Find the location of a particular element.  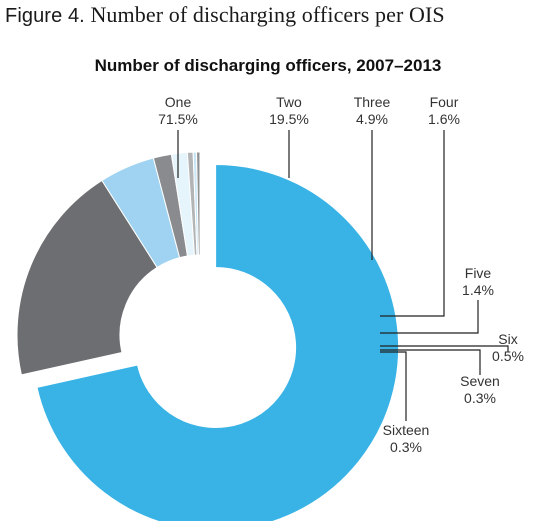

slice-value-one: 71.5% is located at coordinates (178, 119).